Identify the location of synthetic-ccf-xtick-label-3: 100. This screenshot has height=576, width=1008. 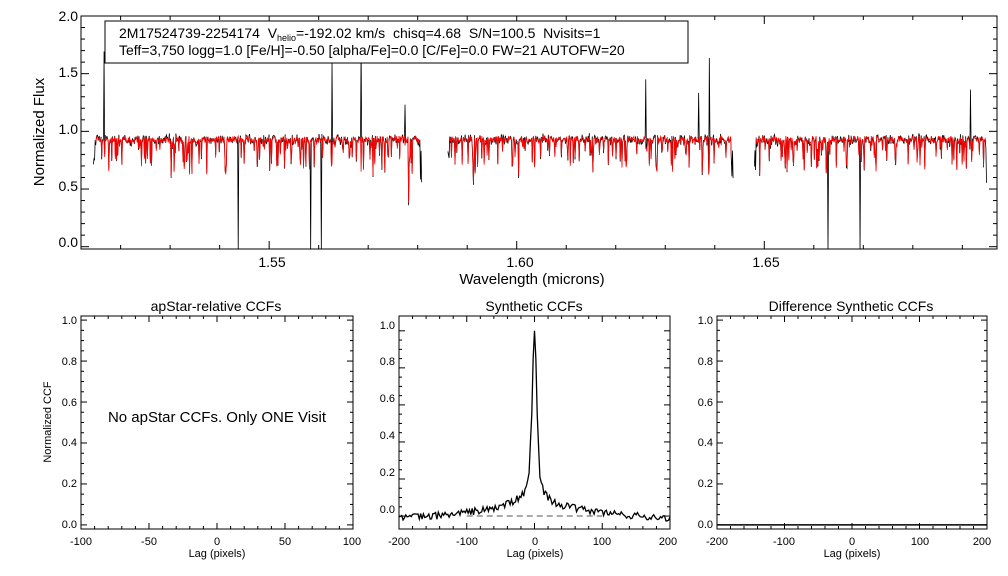
(602, 542).